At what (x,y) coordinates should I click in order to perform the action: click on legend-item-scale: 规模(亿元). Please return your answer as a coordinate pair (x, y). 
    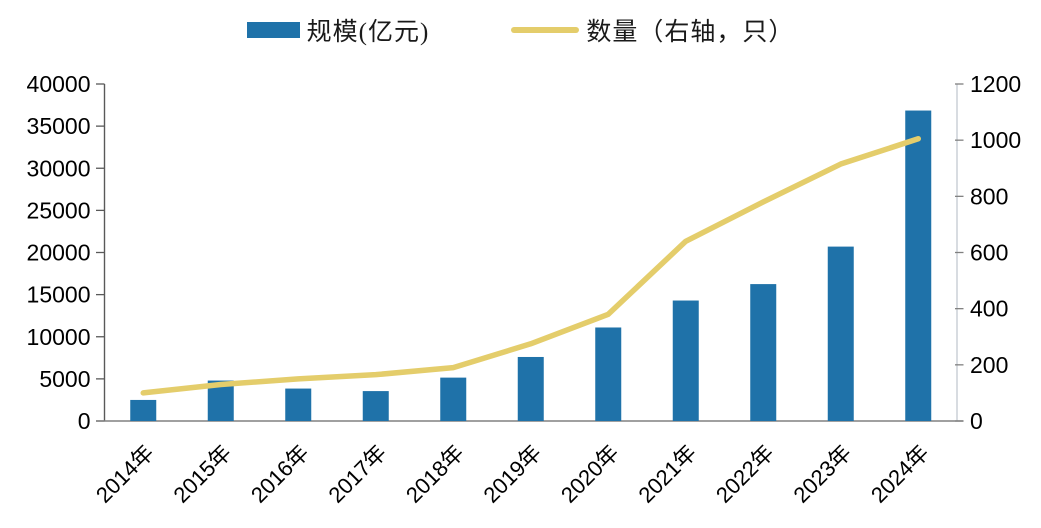
    Looking at the image, I should click on (338, 30).